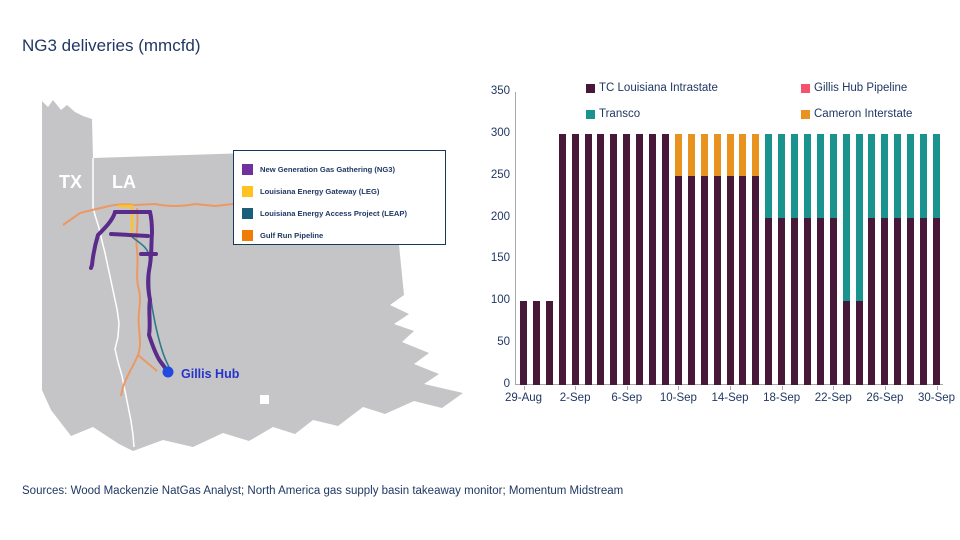 The image size is (960, 540). I want to click on map-legend-label: Louisiana Energy Access Project (LEAP), so click(333, 213).